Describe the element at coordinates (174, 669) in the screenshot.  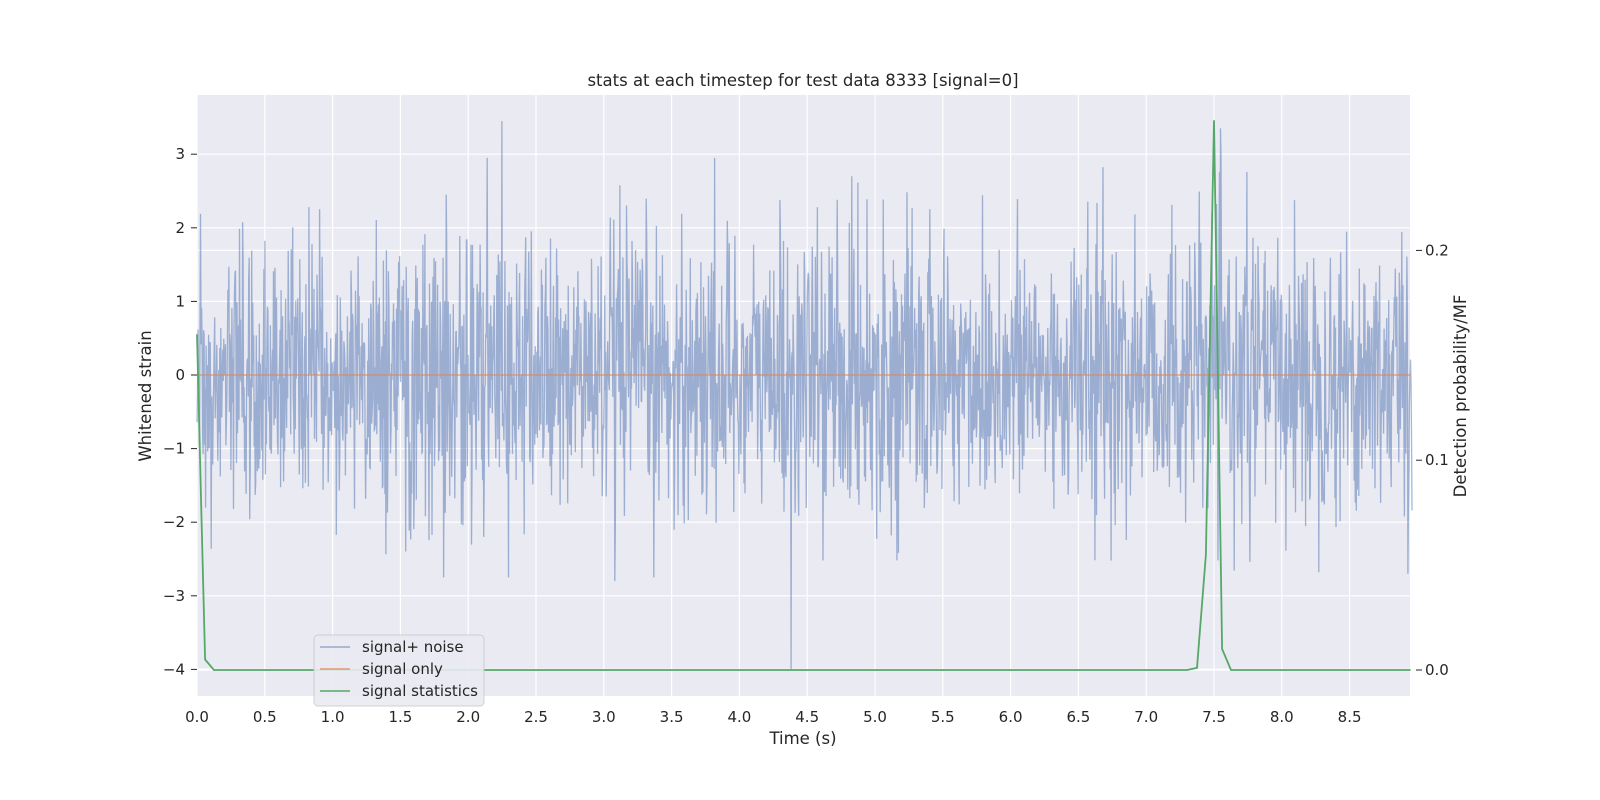
I see `y-tick-label: −4` at that location.